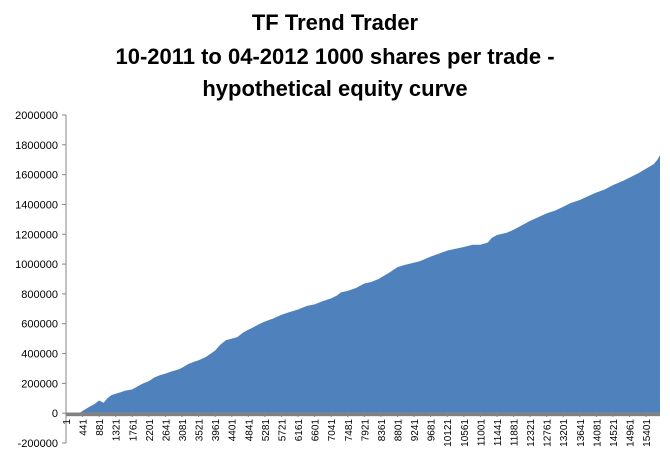 This screenshot has height=461, width=670. What do you see at coordinates (332, 430) in the screenshot?
I see `x-tick-label: 7041` at bounding box center [332, 430].